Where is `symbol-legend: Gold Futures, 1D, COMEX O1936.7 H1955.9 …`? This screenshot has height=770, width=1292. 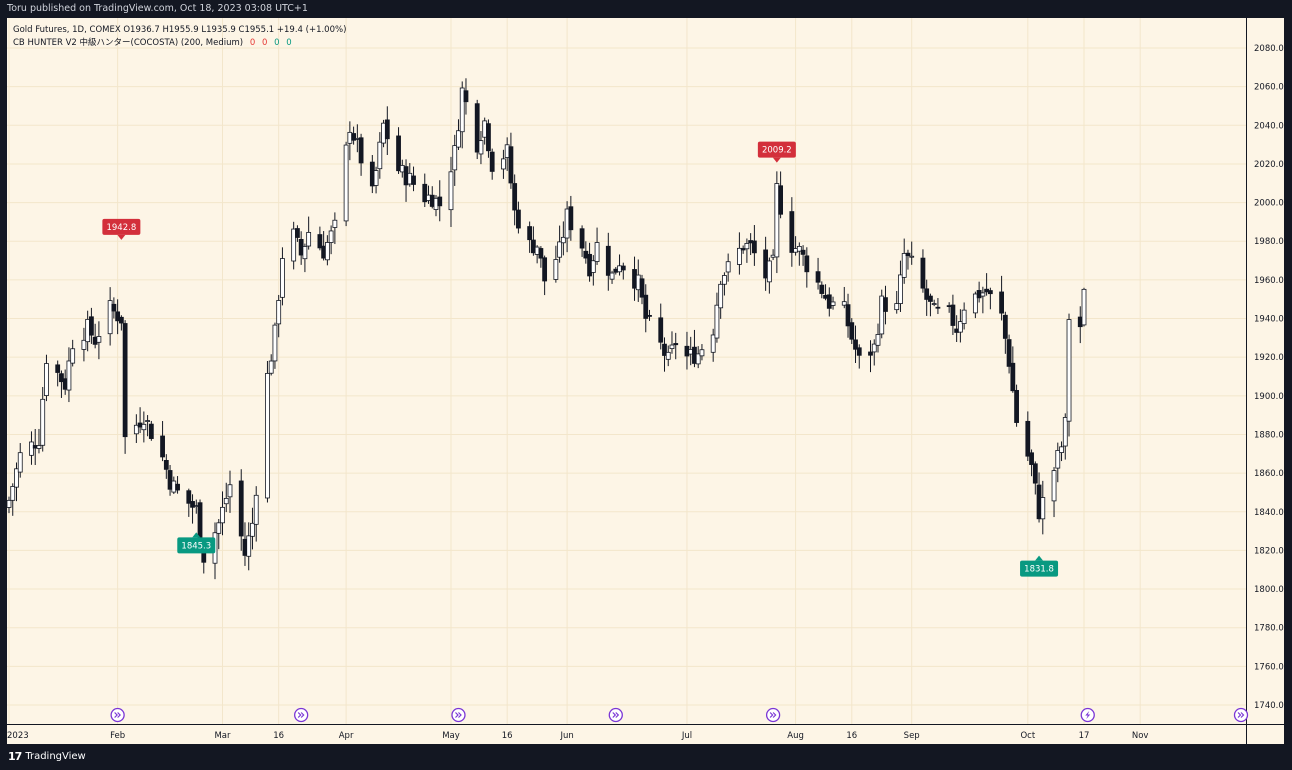 symbol-legend: Gold Futures, 1D, COMEX O1936.7 H1955.9 … is located at coordinates (180, 30).